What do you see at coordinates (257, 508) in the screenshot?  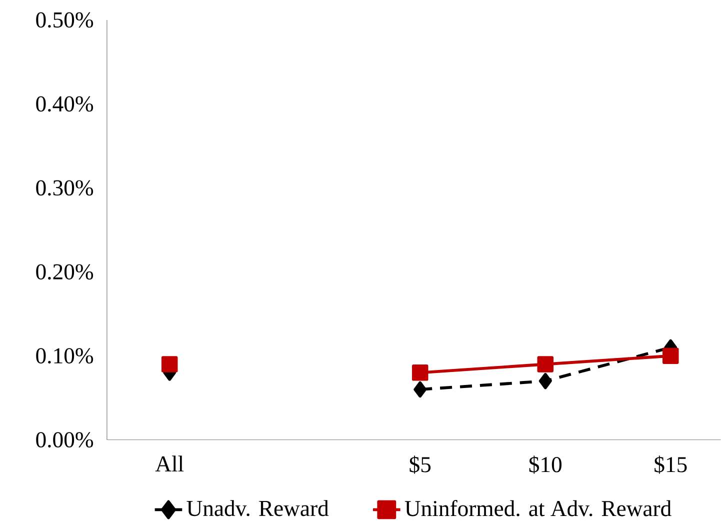 I see `legend-label: Unadv. Reward` at bounding box center [257, 508].